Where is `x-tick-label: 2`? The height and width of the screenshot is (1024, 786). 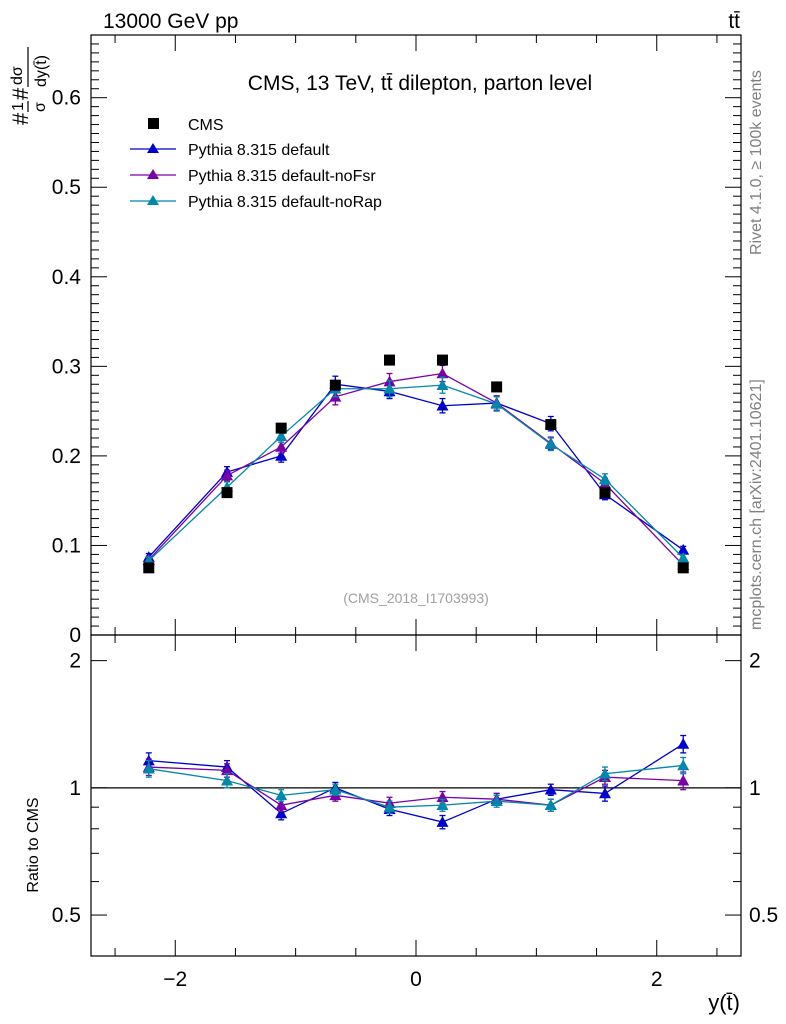 x-tick-label: 2 is located at coordinates (657, 979).